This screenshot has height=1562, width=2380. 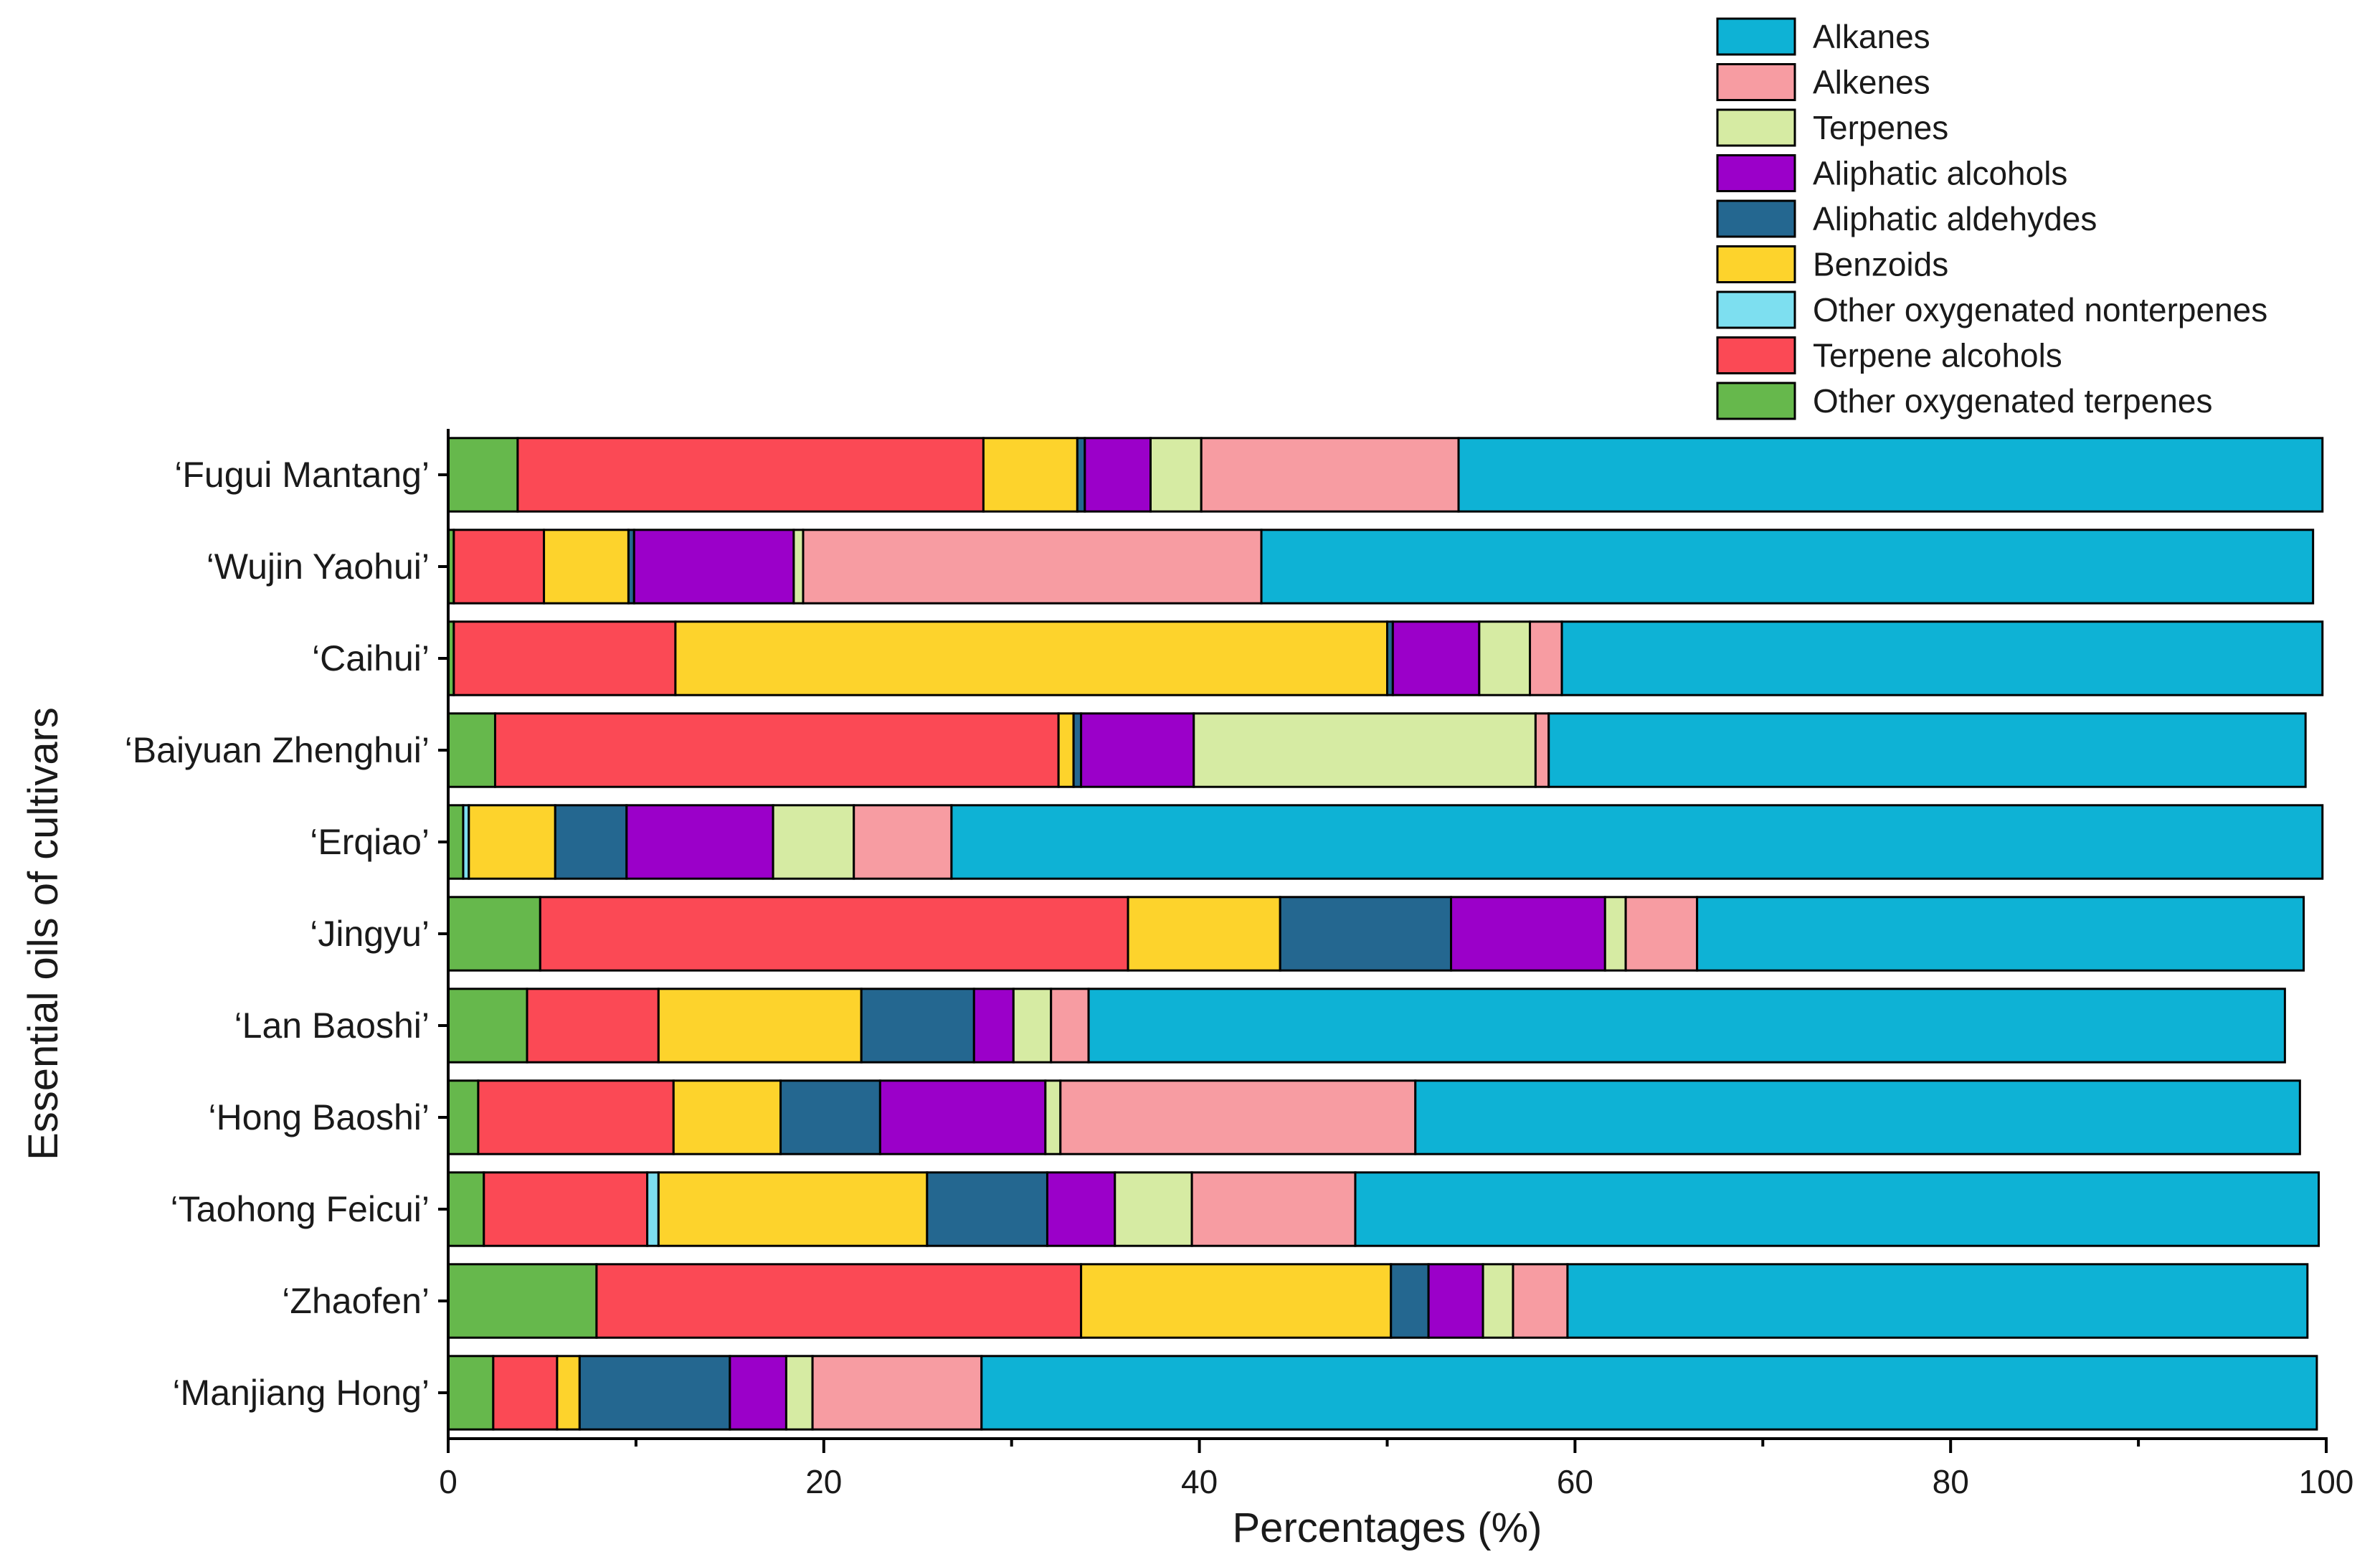 What do you see at coordinates (1951, 1481) in the screenshot?
I see `x-tick-label-80: 80` at bounding box center [1951, 1481].